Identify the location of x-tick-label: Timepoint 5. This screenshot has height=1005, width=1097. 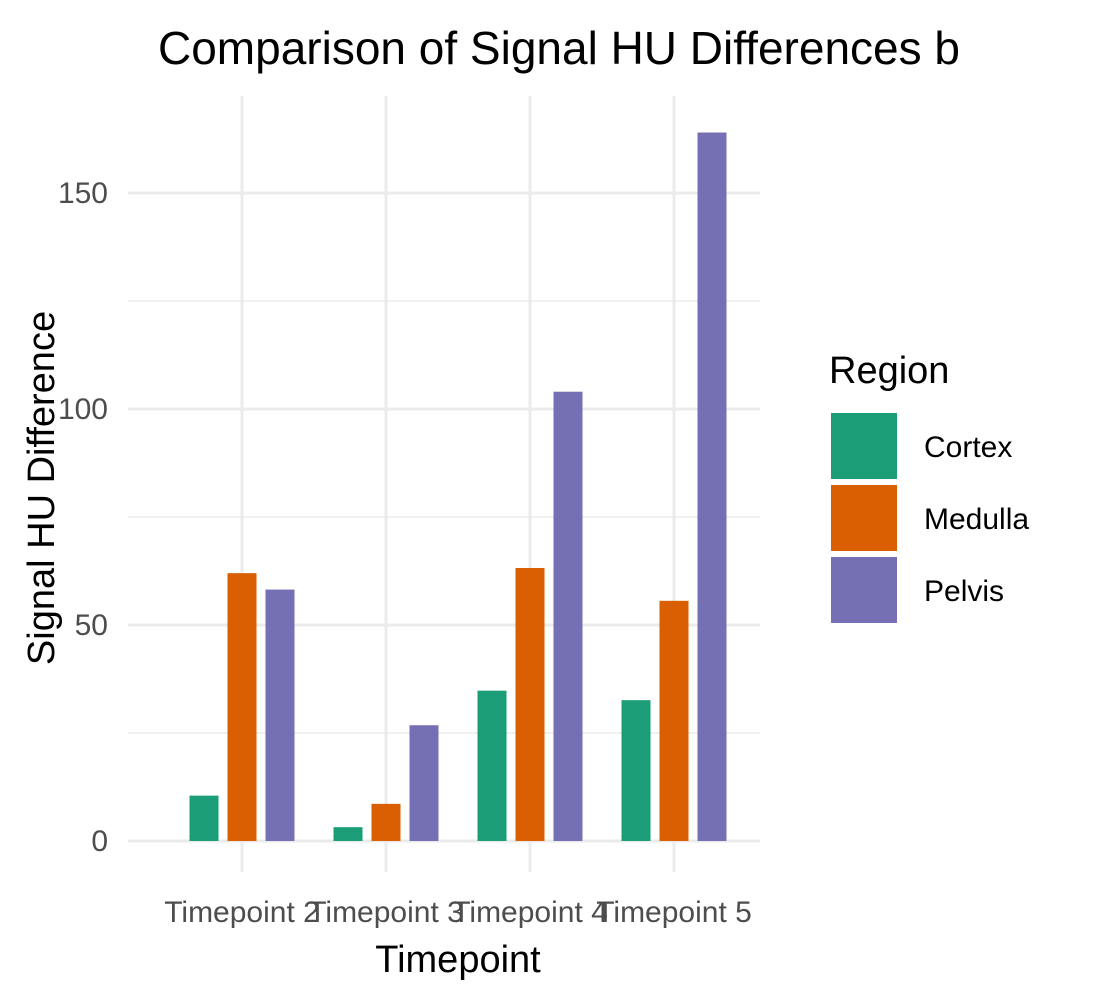
(674, 912).